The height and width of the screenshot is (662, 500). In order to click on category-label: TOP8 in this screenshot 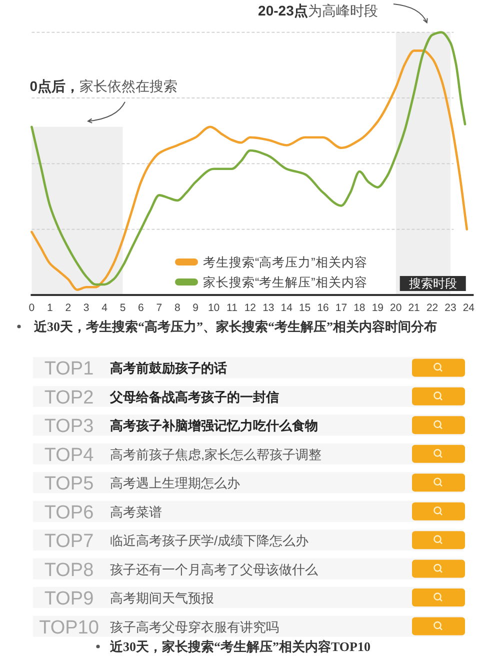, I will do `click(69, 570)`.